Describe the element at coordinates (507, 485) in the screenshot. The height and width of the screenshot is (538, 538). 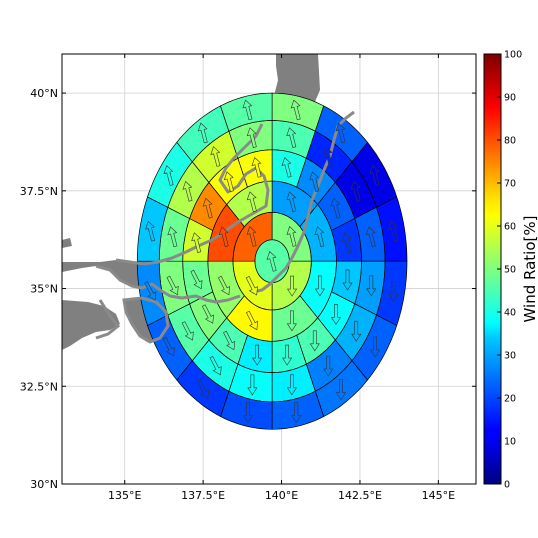
I see `colorbar-tick-label-0: 0` at that location.